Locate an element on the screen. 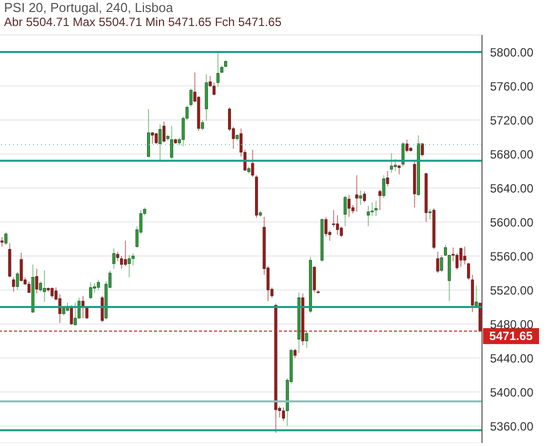 This screenshot has width=555, height=447. y-tick-label: 5400.00 is located at coordinates (512, 392).